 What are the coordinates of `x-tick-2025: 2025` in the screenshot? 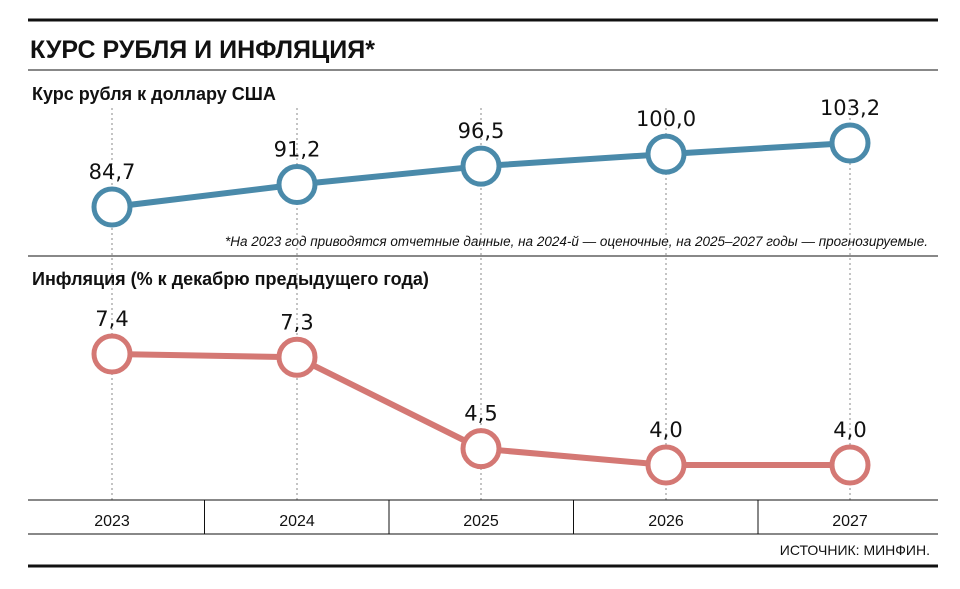 It's located at (481, 521).